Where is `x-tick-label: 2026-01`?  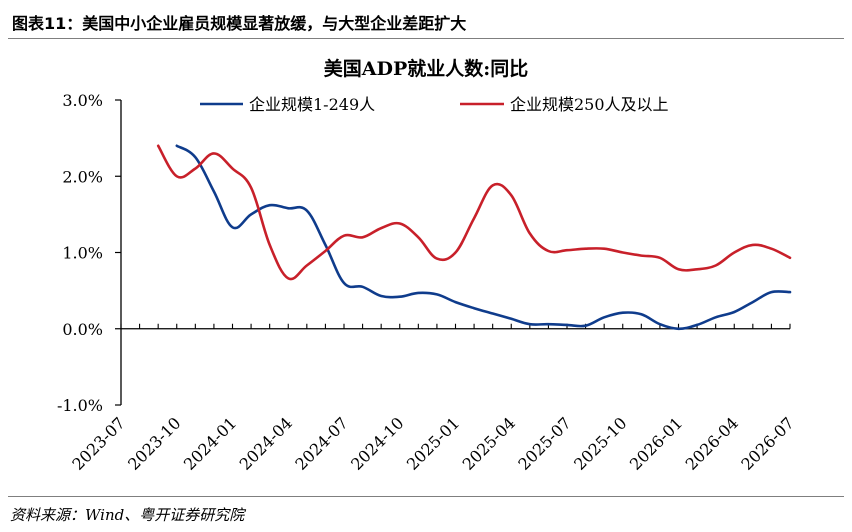 x-tick-label: 2026-01 is located at coordinates (656, 443).